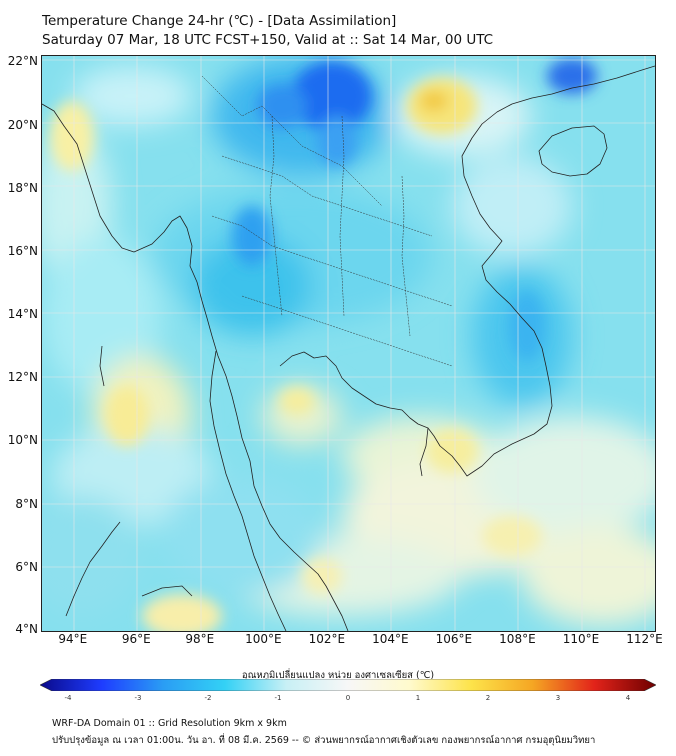 Image resolution: width=676 pixels, height=756 pixels. Describe the element at coordinates (454, 639) in the screenshot. I see `lon-tick-label: 106°E` at that location.